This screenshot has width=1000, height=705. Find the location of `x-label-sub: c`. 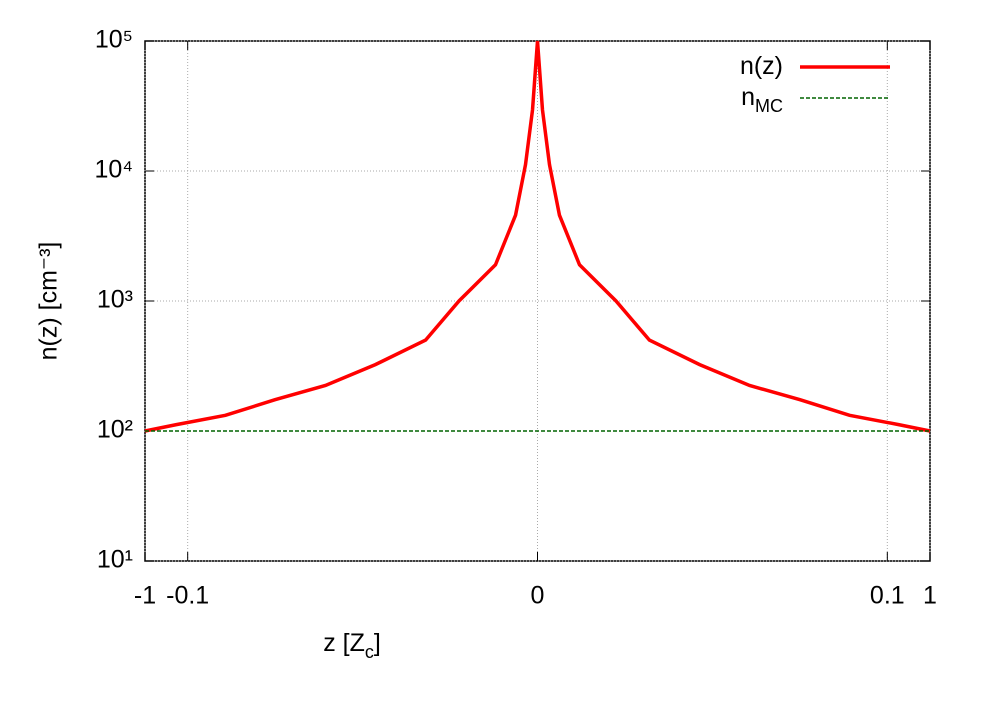

x-label-sub: c is located at coordinates (369, 652).